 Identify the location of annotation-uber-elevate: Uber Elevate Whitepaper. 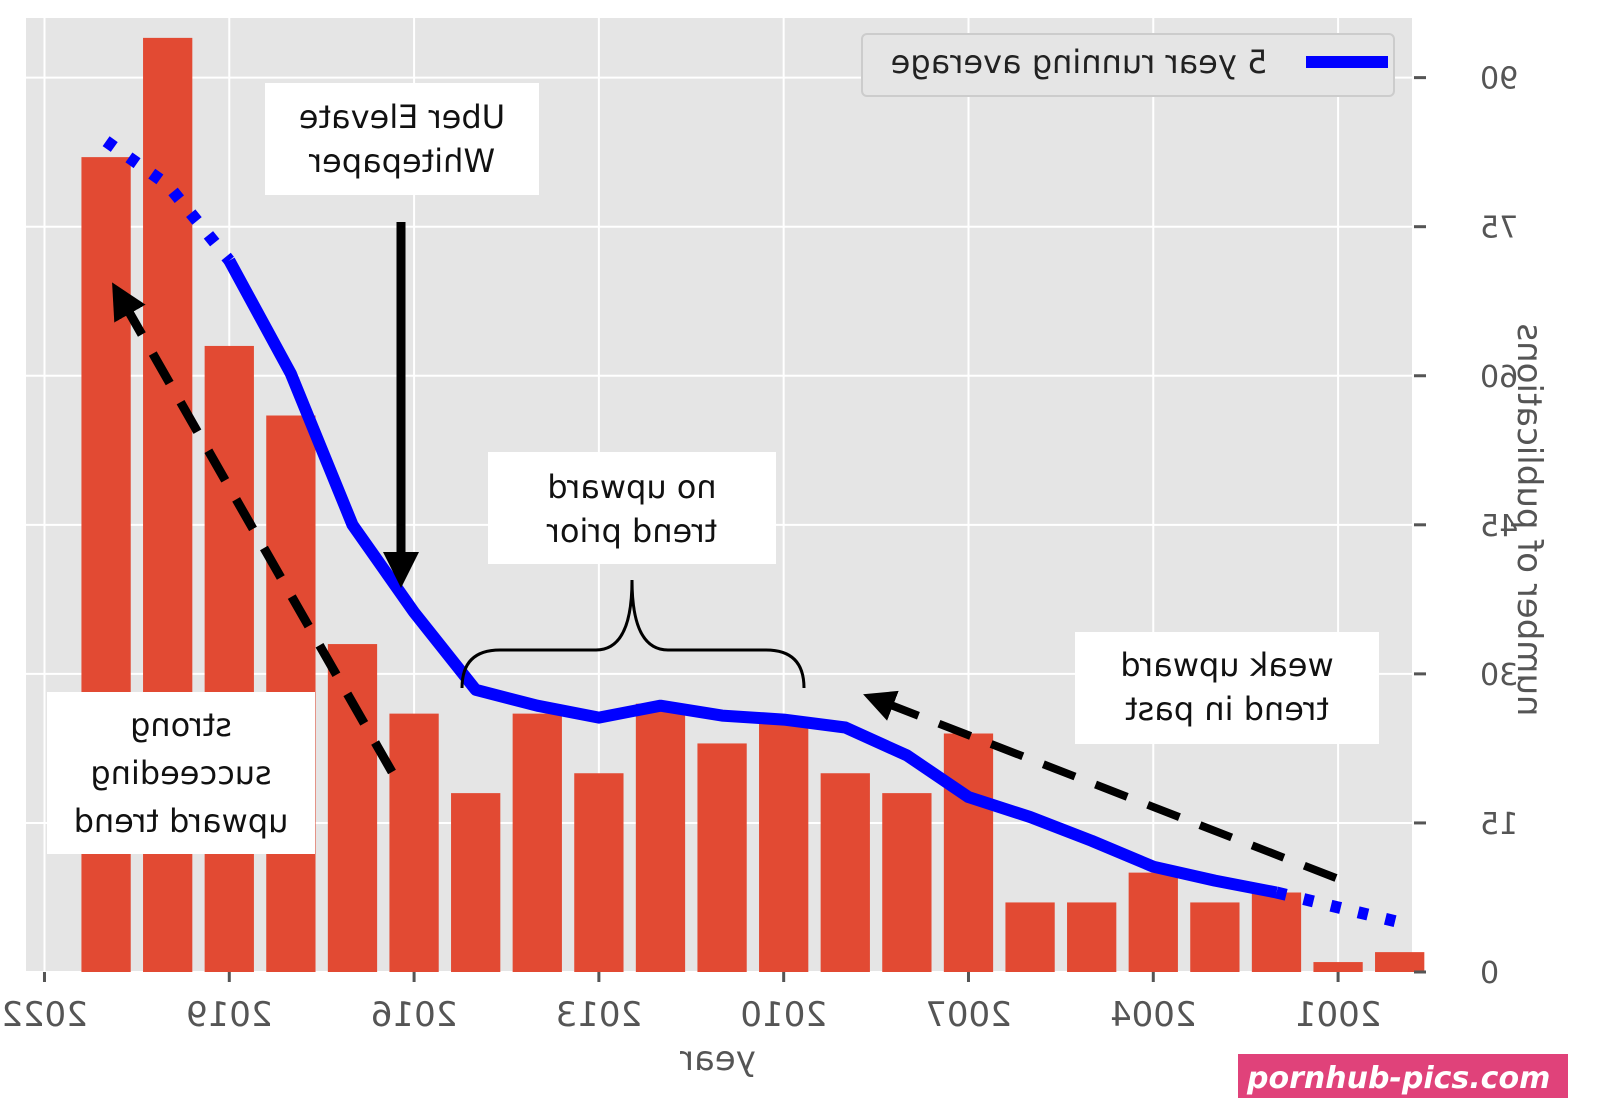
(402, 139).